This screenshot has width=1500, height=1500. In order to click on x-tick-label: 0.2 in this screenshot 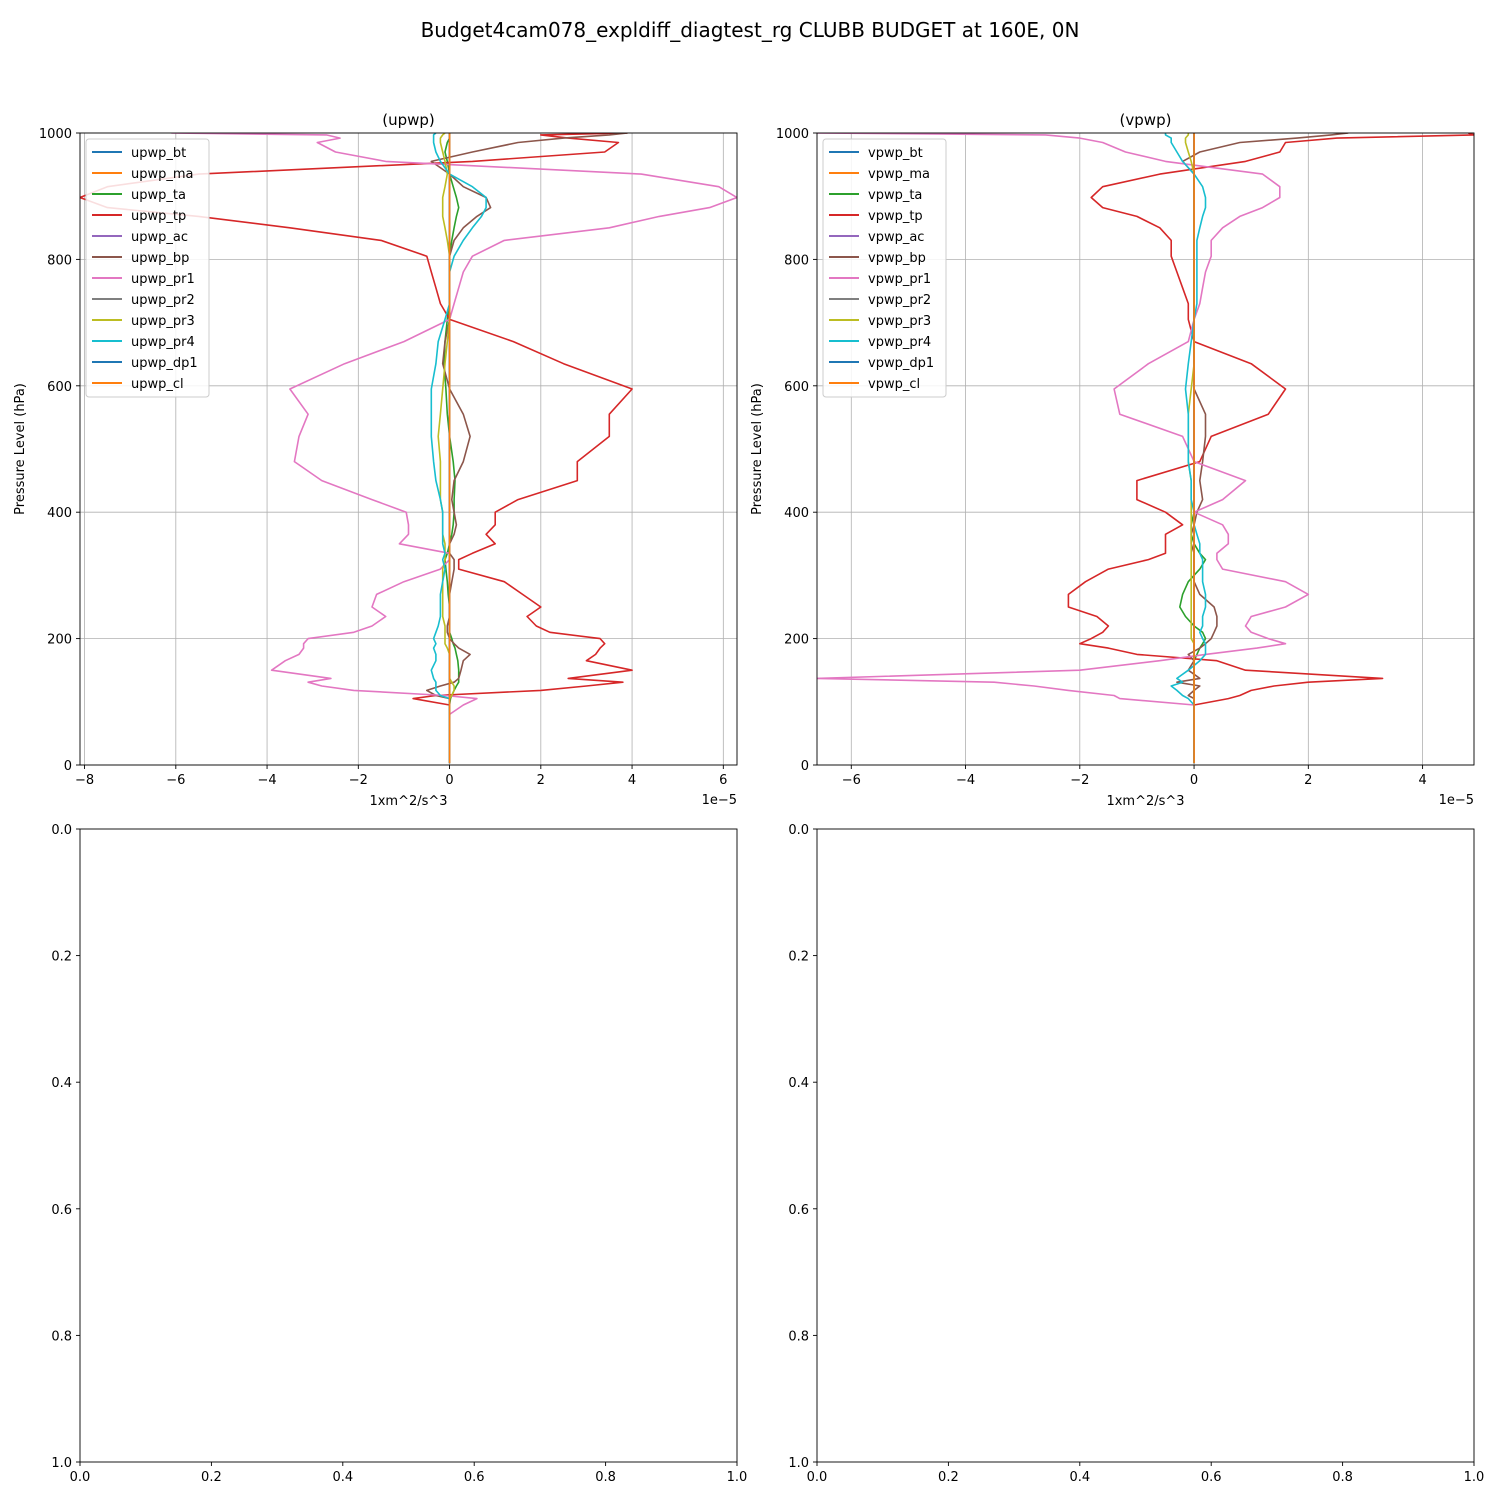, I will do `click(948, 1477)`.